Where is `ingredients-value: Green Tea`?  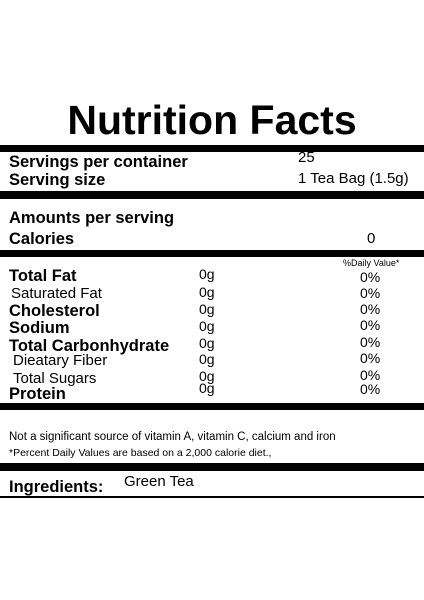 ingredients-value: Green Tea is located at coordinates (159, 481).